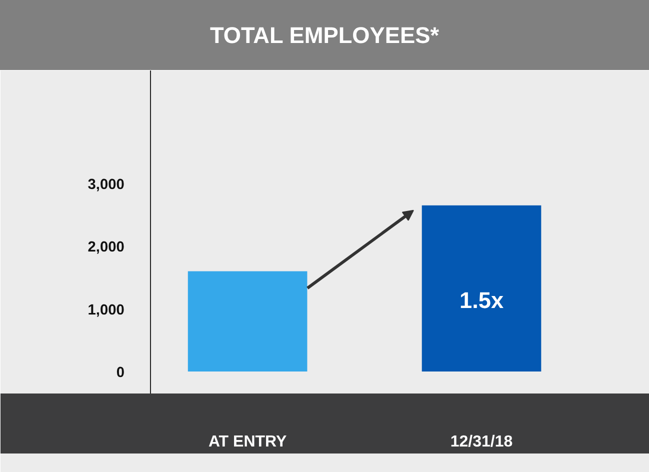 Image resolution: width=649 pixels, height=472 pixels. What do you see at coordinates (325, 35) in the screenshot?
I see `chart-title: TOTAL EMPLOYEES*` at bounding box center [325, 35].